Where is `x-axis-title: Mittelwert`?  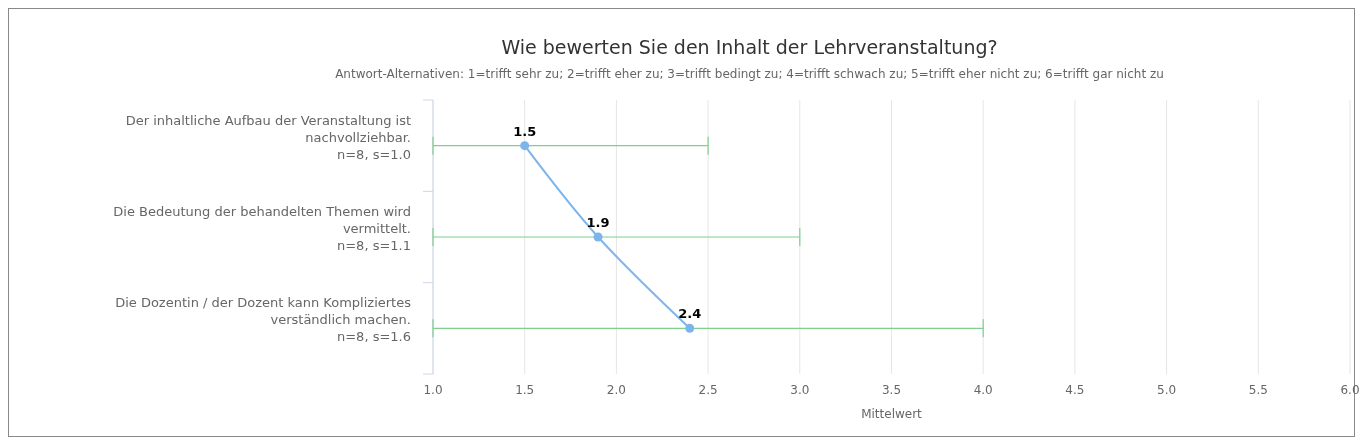
x-axis-title: Mittelwert is located at coordinates (892, 414).